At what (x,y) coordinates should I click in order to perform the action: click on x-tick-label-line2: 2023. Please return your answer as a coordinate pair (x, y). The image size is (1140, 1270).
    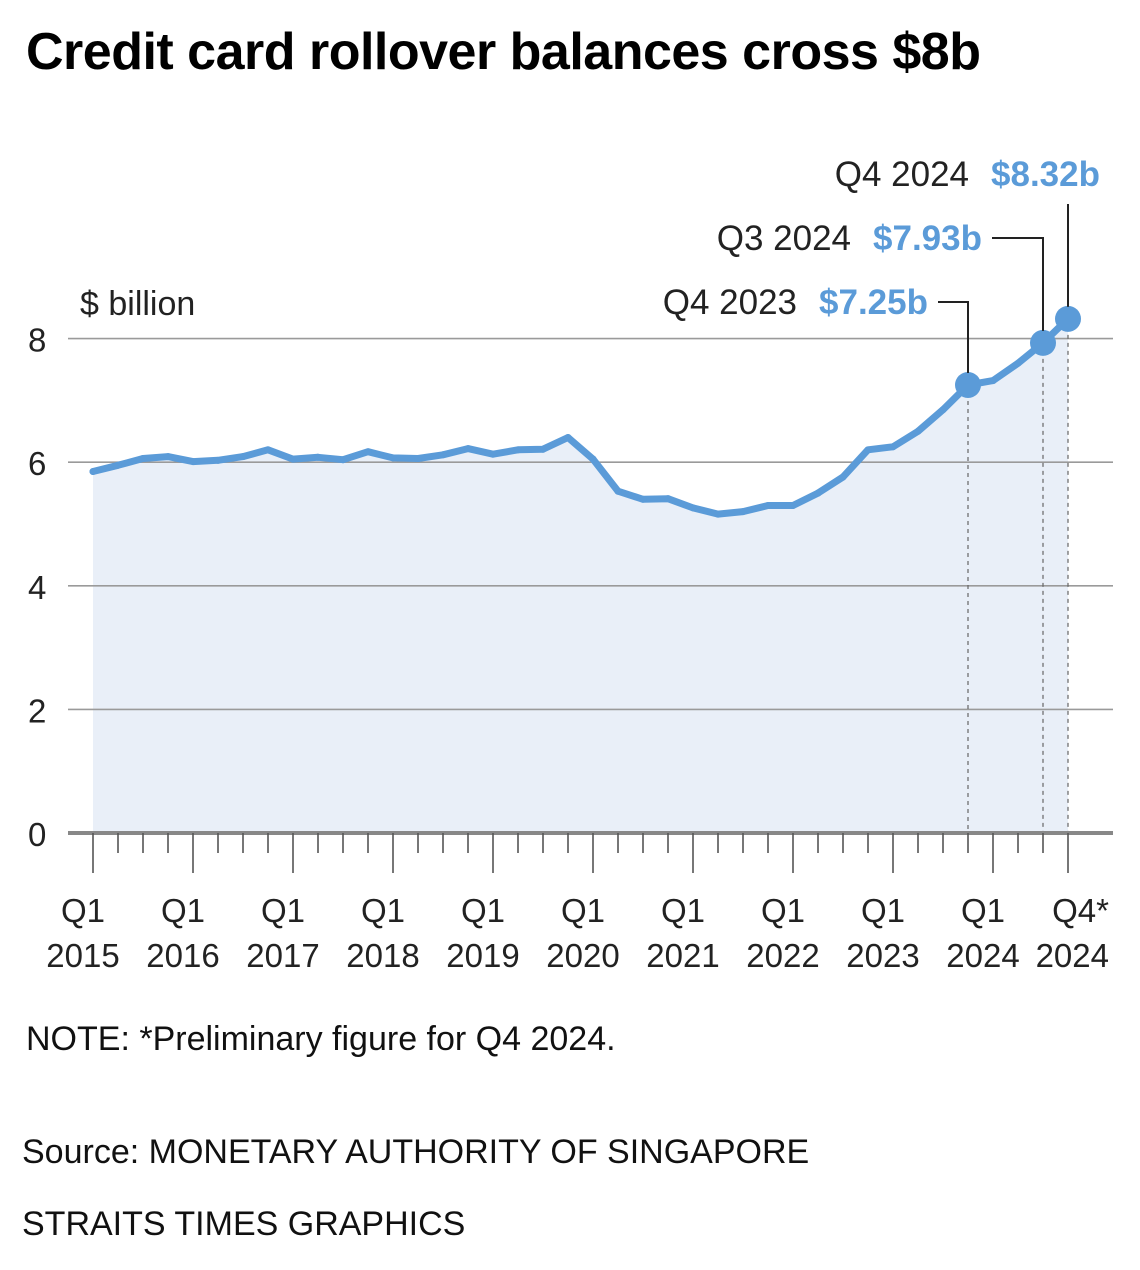
    Looking at the image, I should click on (882, 955).